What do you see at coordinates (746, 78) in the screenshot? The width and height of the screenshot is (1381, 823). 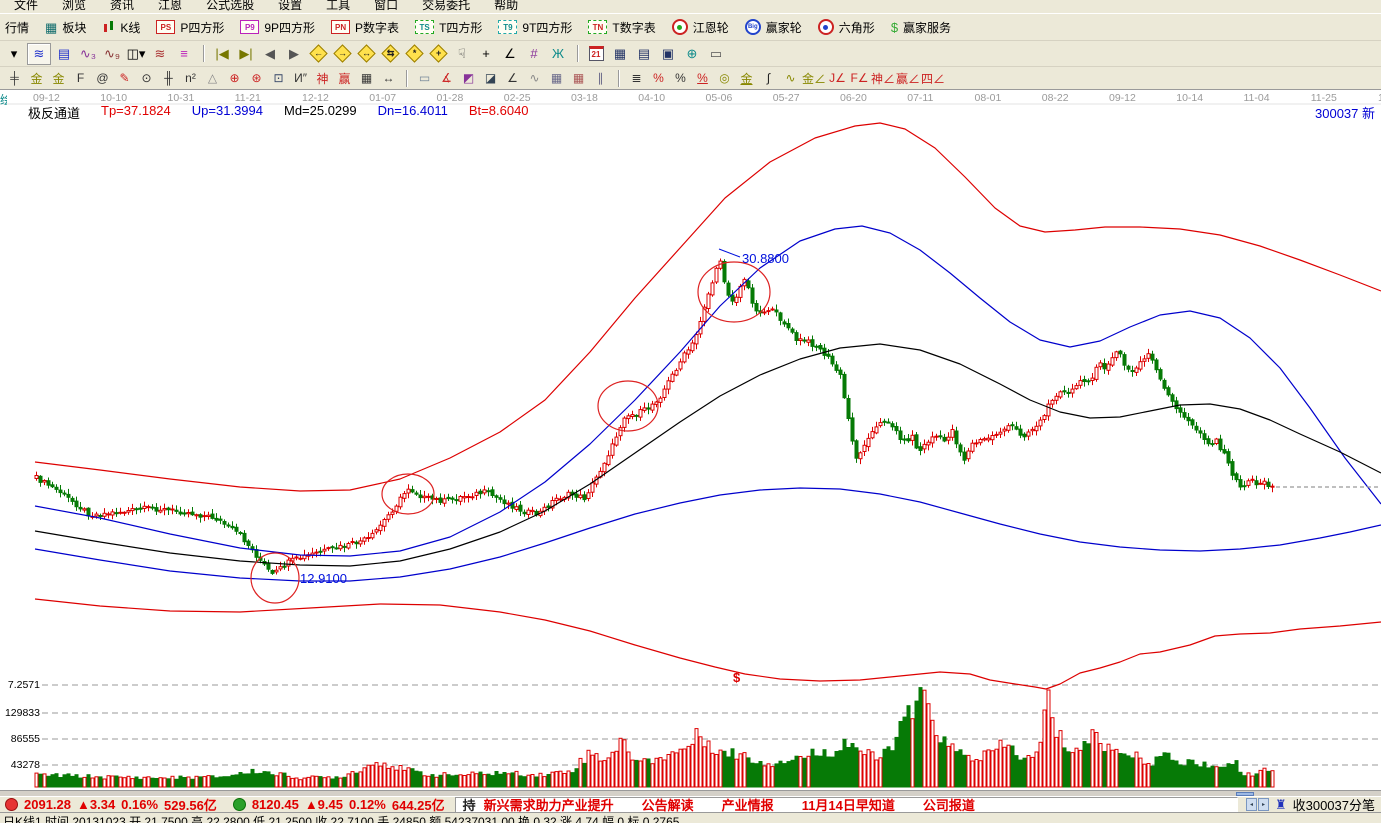 I see `gold-line-icon: 金` at bounding box center [746, 78].